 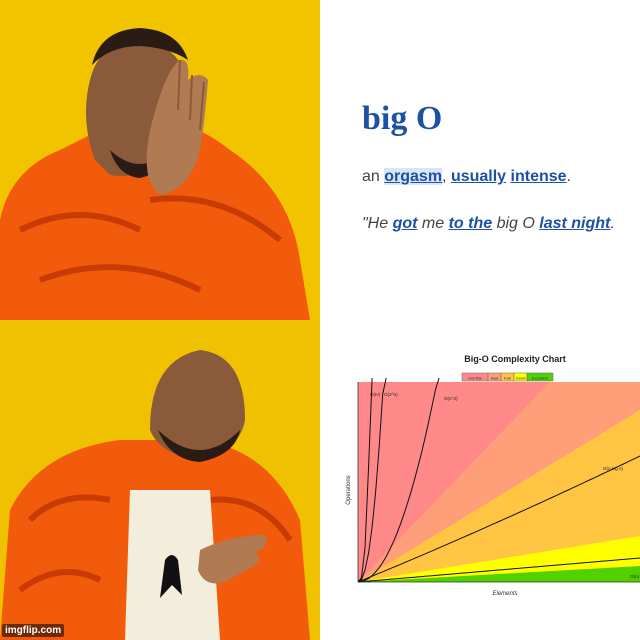 What do you see at coordinates (475, 378) in the screenshot?
I see `legend-label-horrible: Horrible` at bounding box center [475, 378].